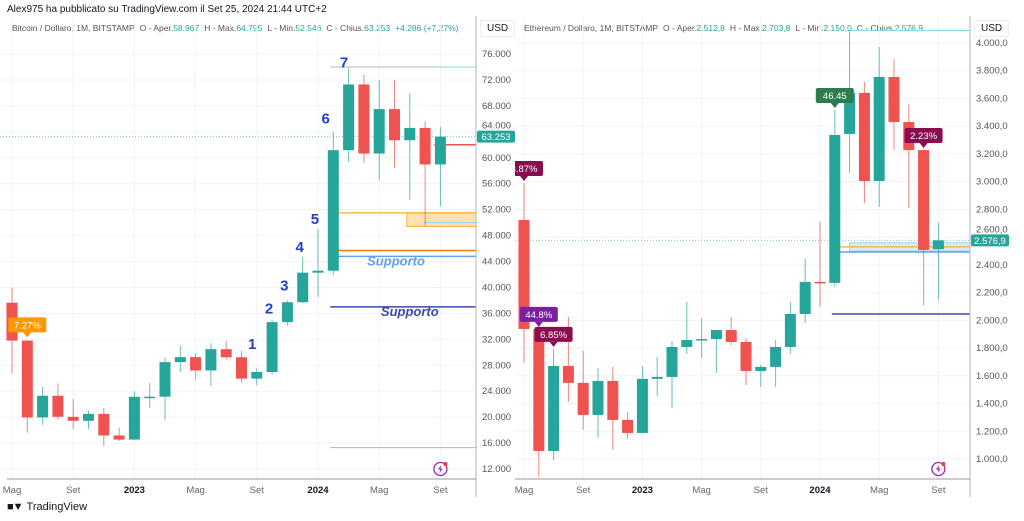 Image resolution: width=1024 pixels, height=521 pixels. I want to click on pct-label-text: 46.45, so click(835, 96).